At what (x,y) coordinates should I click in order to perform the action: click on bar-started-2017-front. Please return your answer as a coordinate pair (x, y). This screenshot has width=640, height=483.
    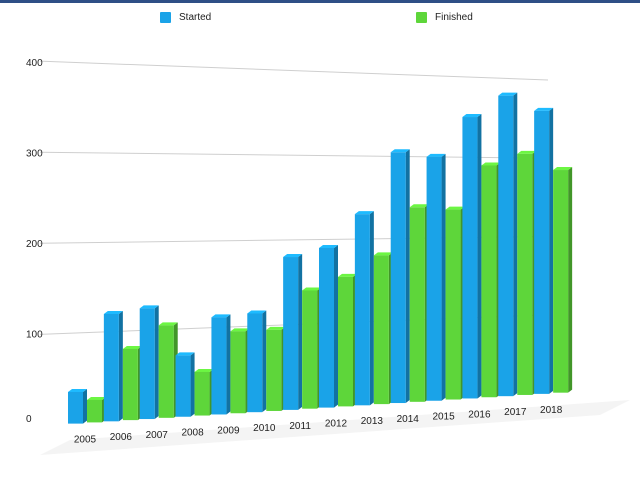
    Looking at the image, I should click on (506, 246).